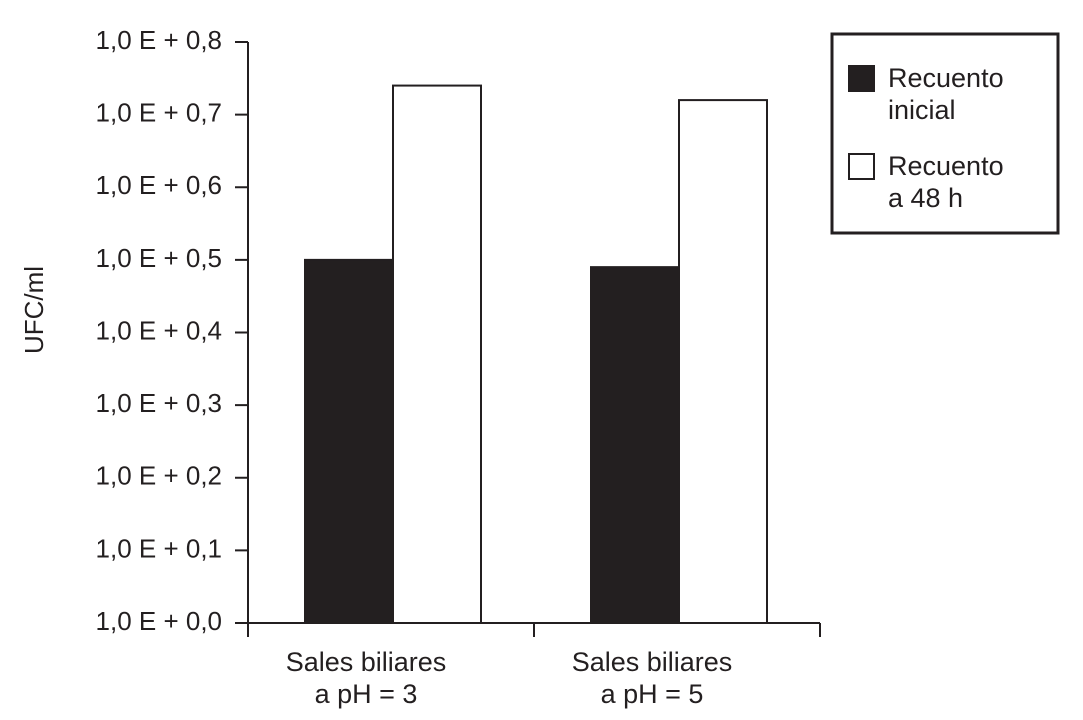  Describe the element at coordinates (946, 182) in the screenshot. I see `legend-label: Recuento a 48 h` at that location.